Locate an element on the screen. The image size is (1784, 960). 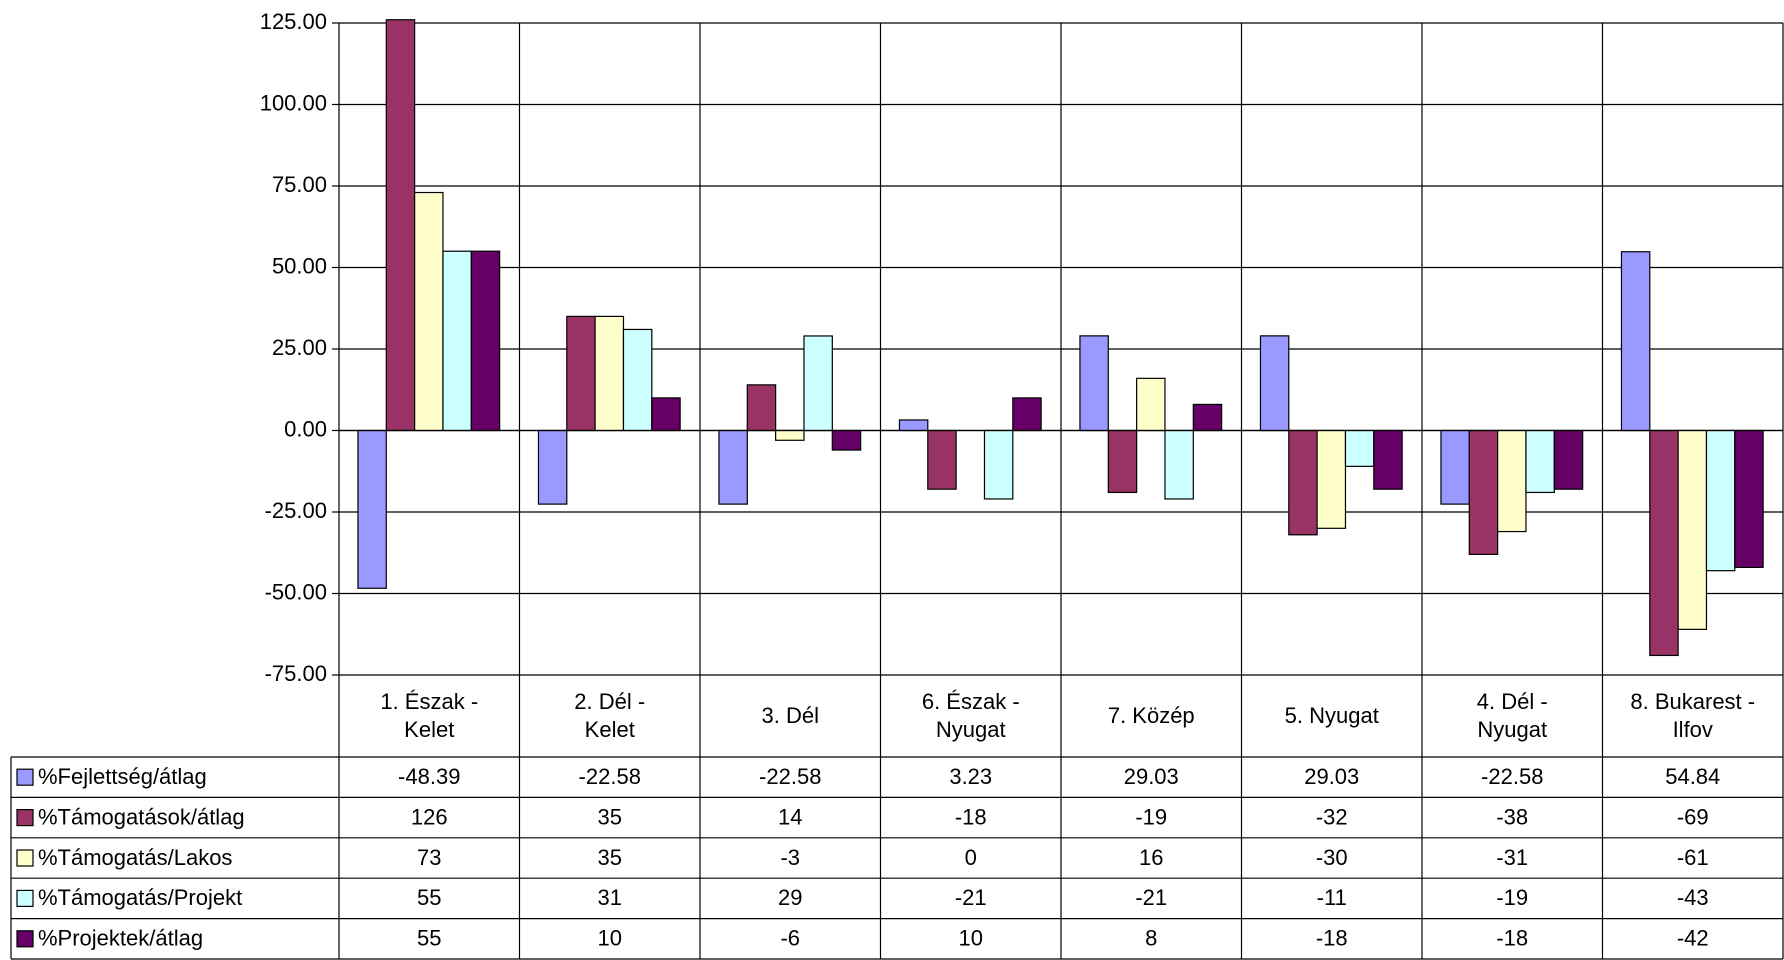
table-value: -31 is located at coordinates (1512, 857).